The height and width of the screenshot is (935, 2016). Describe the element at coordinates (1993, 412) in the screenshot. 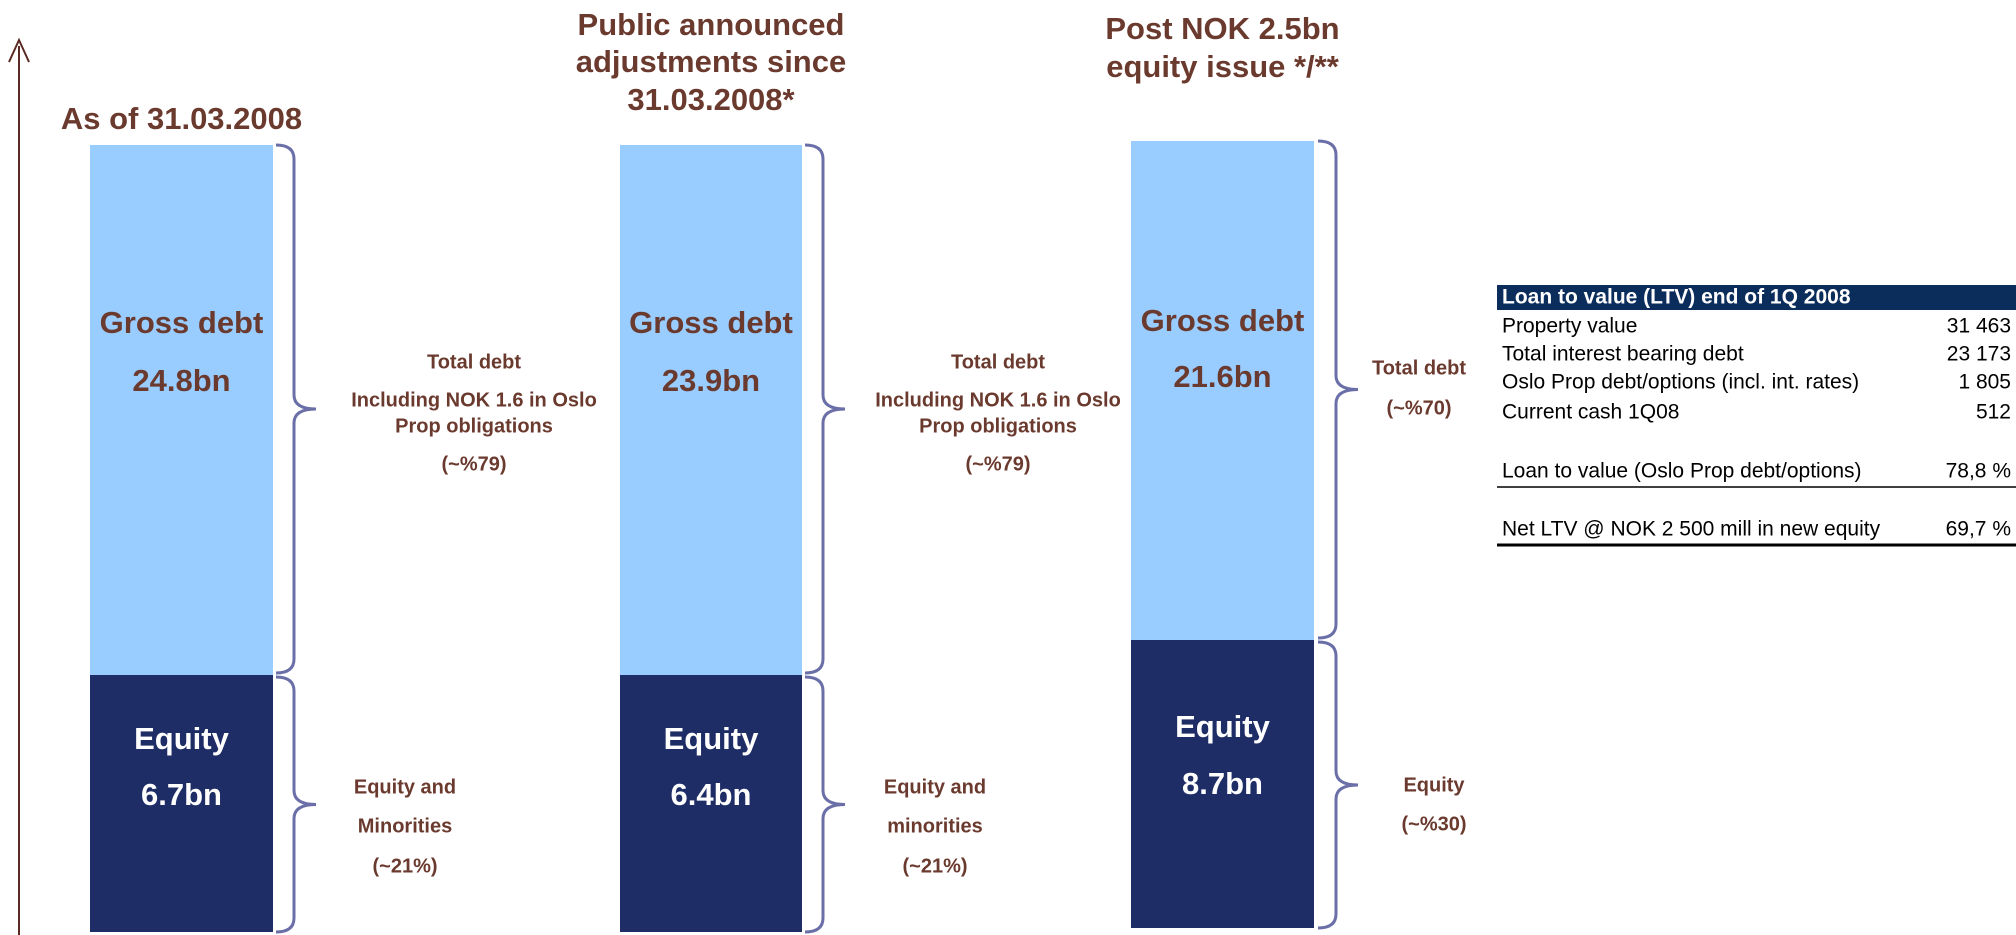

I see `table-value: 512` at that location.